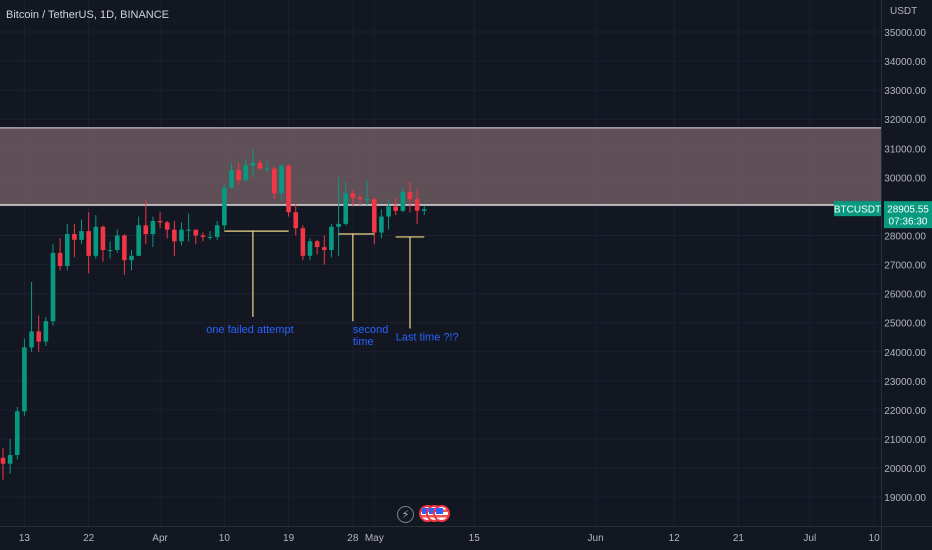 This screenshot has height=550, width=932. Describe the element at coordinates (905, 120) in the screenshot. I see `price-tick-label: 32000.00` at that location.